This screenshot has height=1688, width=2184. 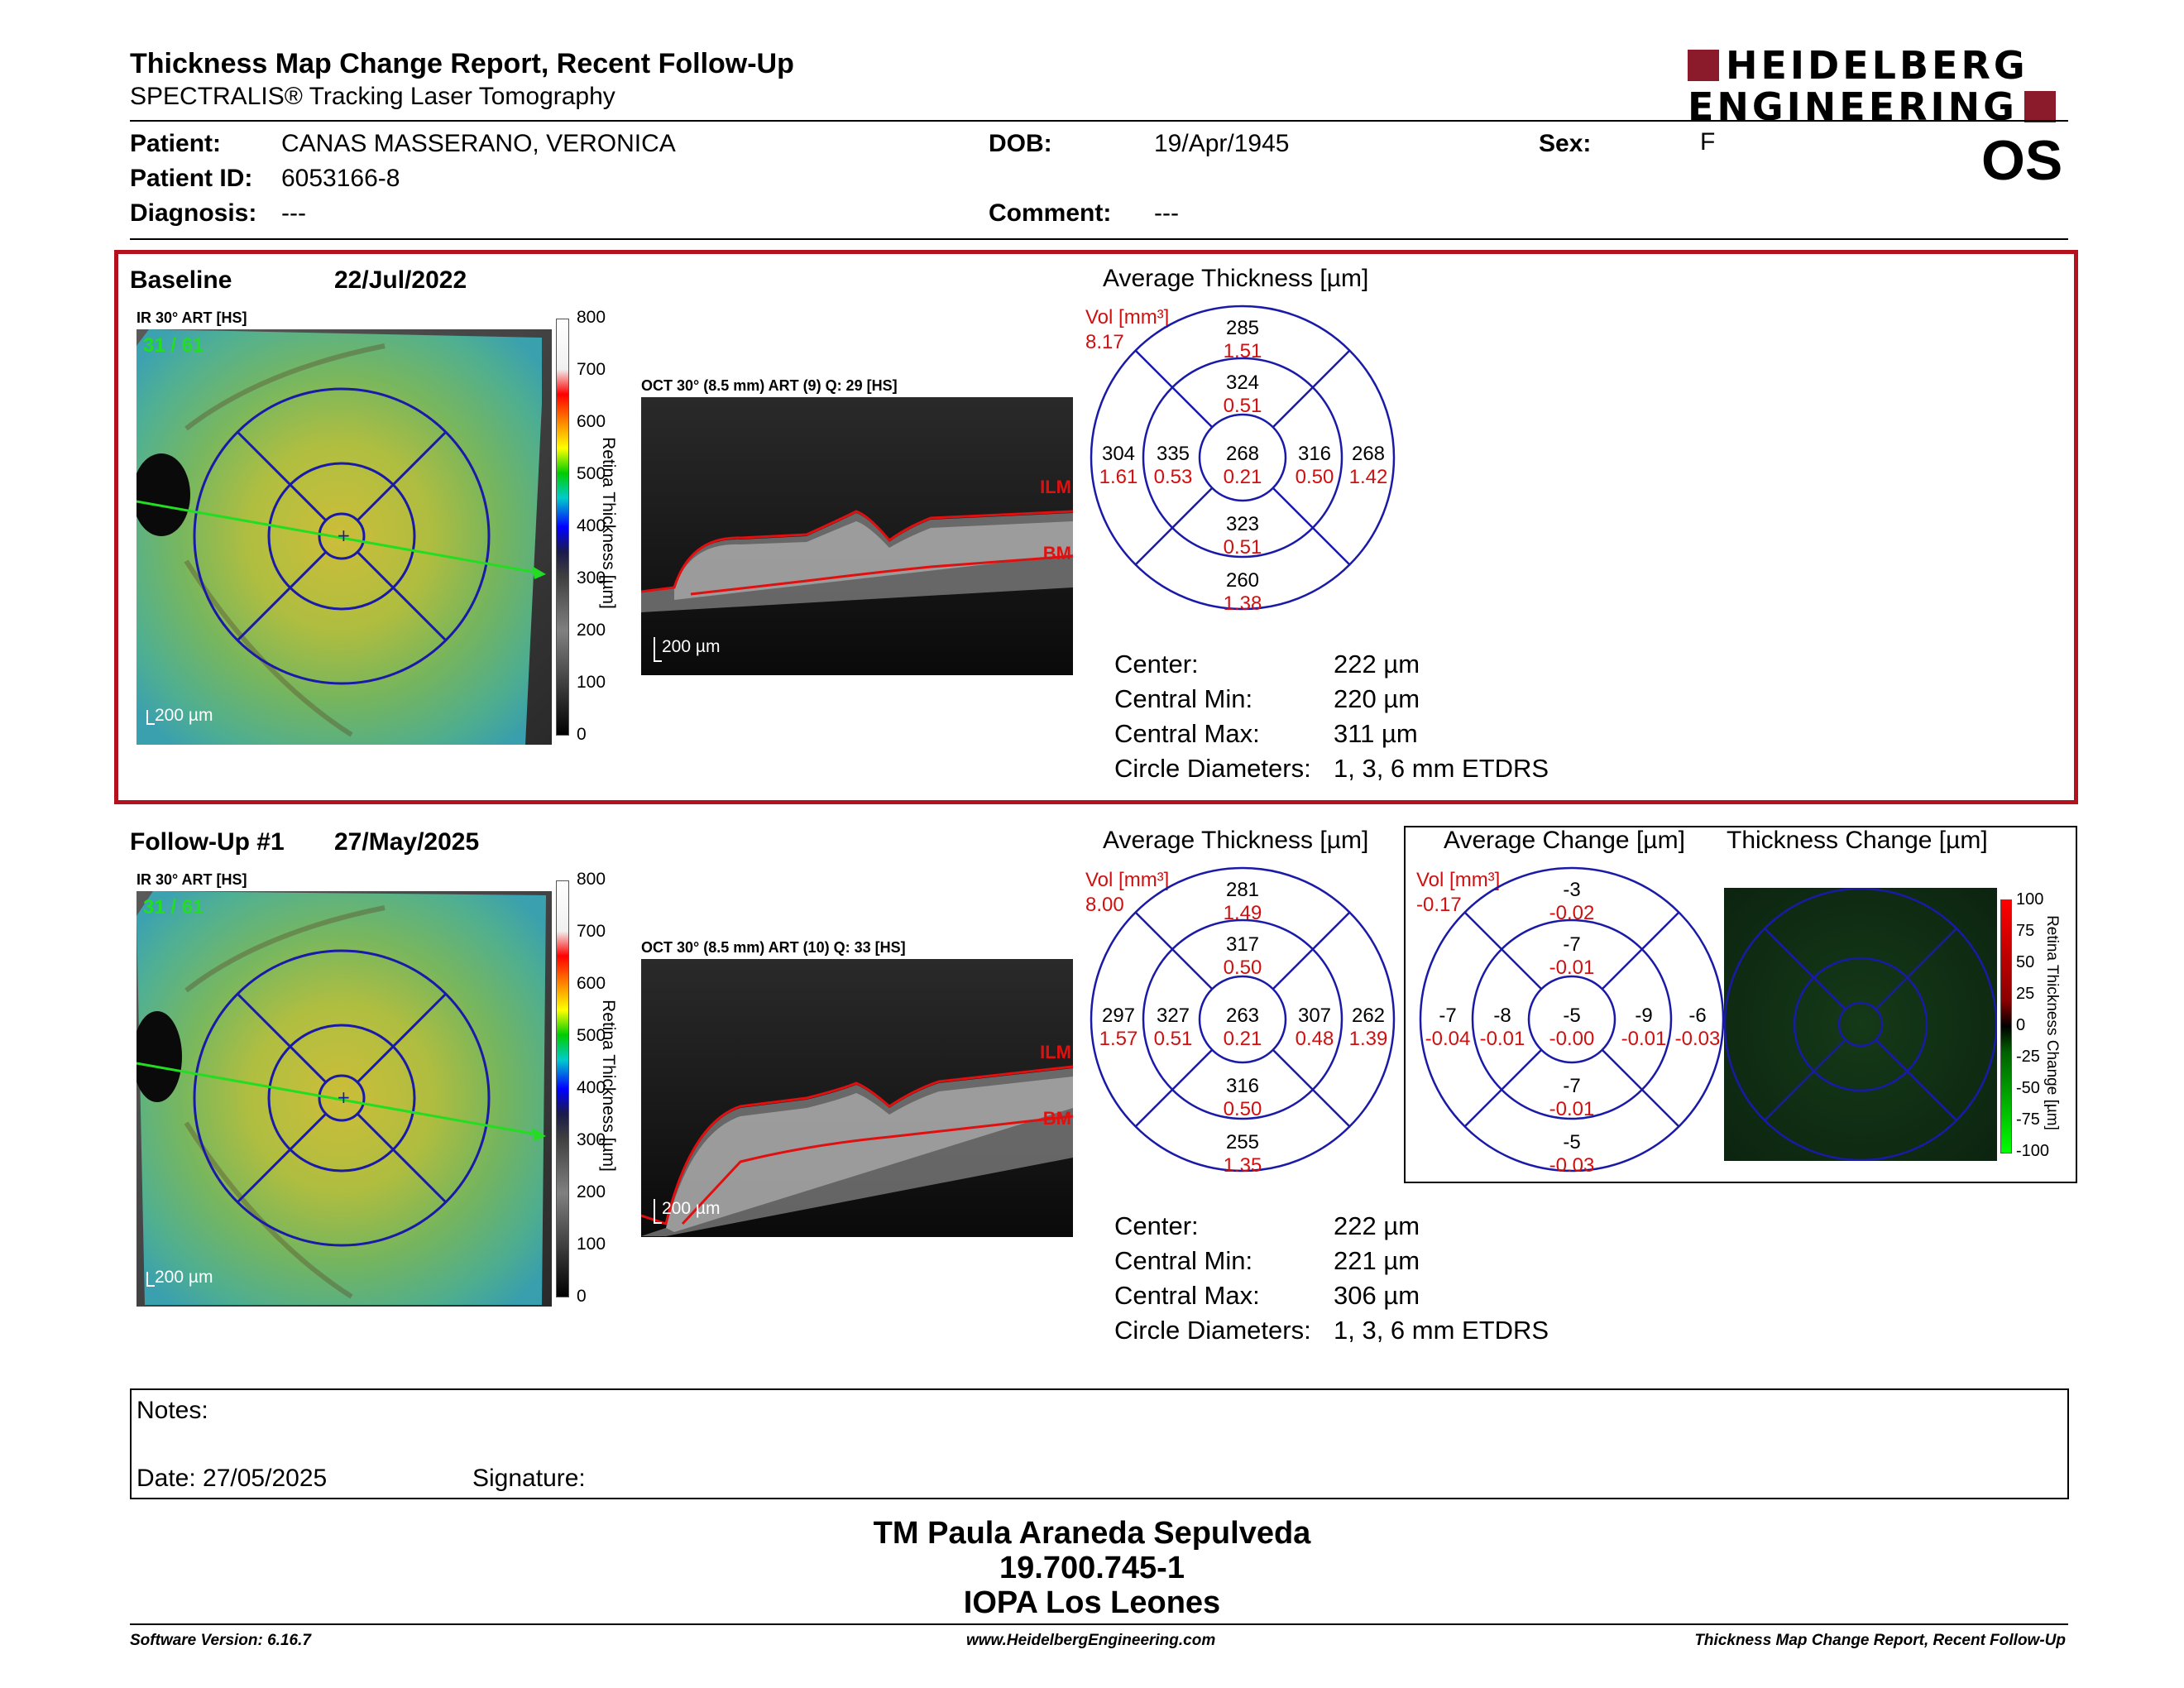 I want to click on c-center: -5 -0.00, so click(x=1572, y=1027).